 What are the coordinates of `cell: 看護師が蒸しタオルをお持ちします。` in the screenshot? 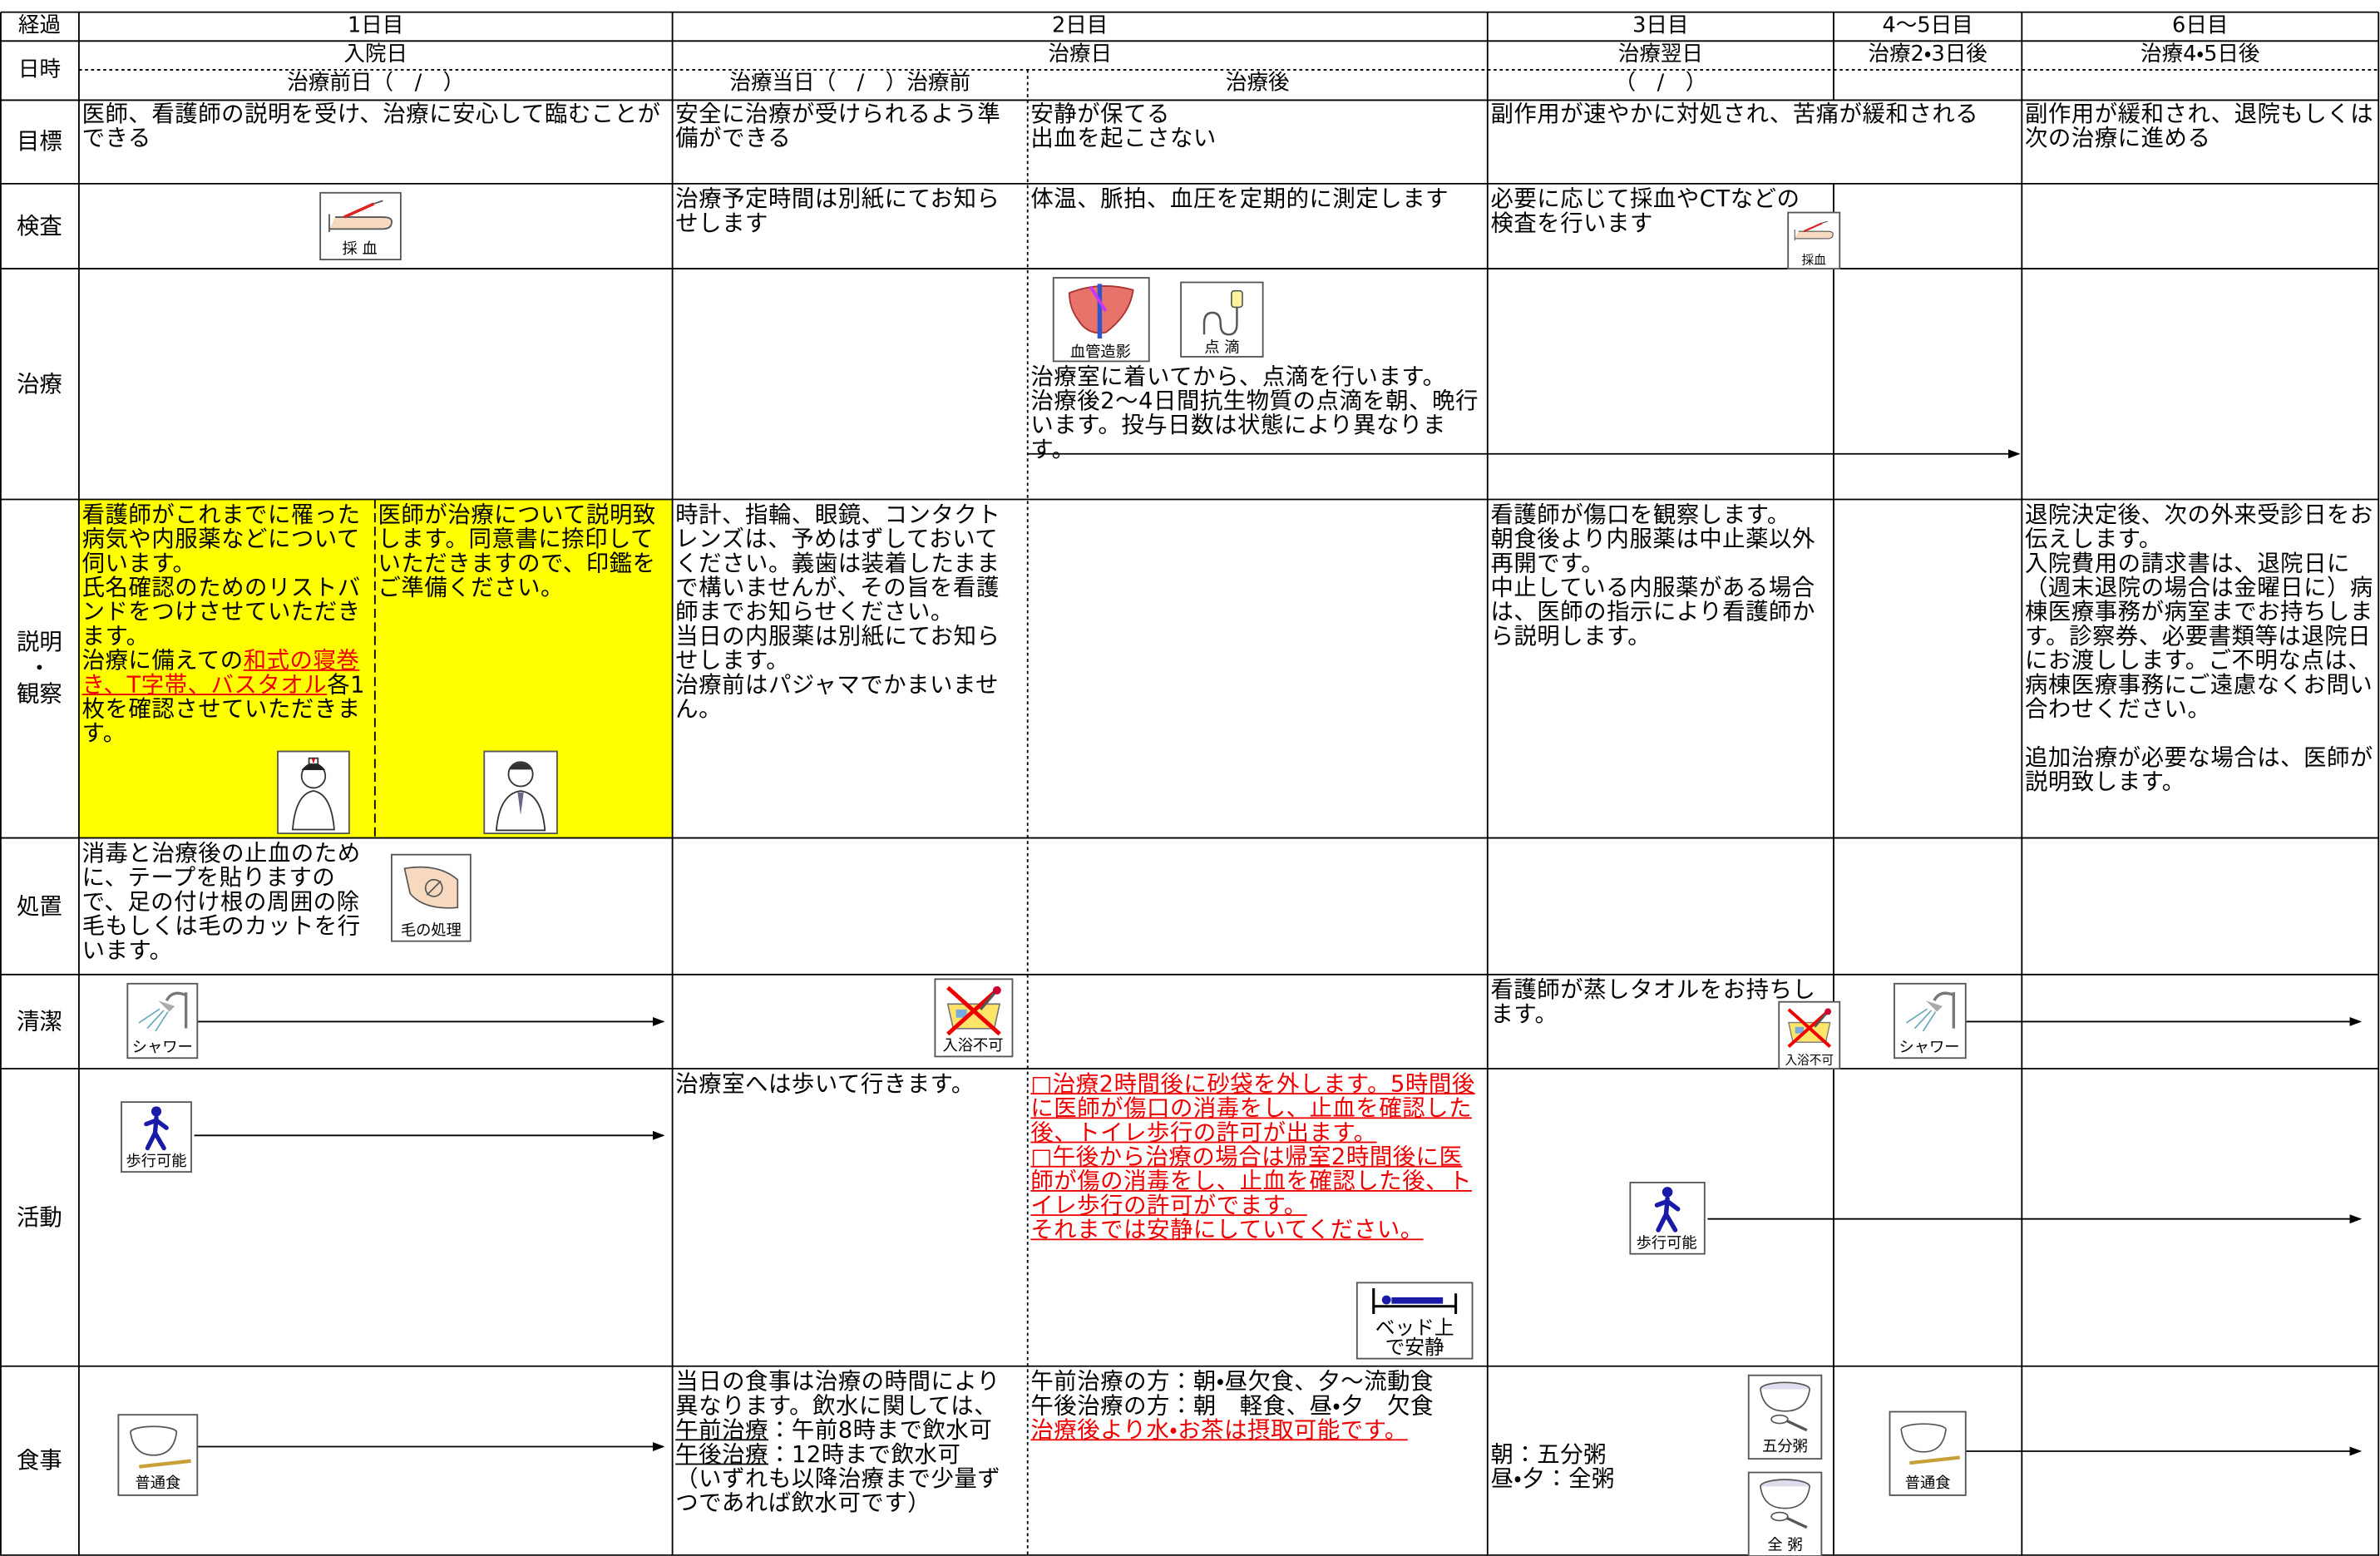 It's located at (1658, 1001).